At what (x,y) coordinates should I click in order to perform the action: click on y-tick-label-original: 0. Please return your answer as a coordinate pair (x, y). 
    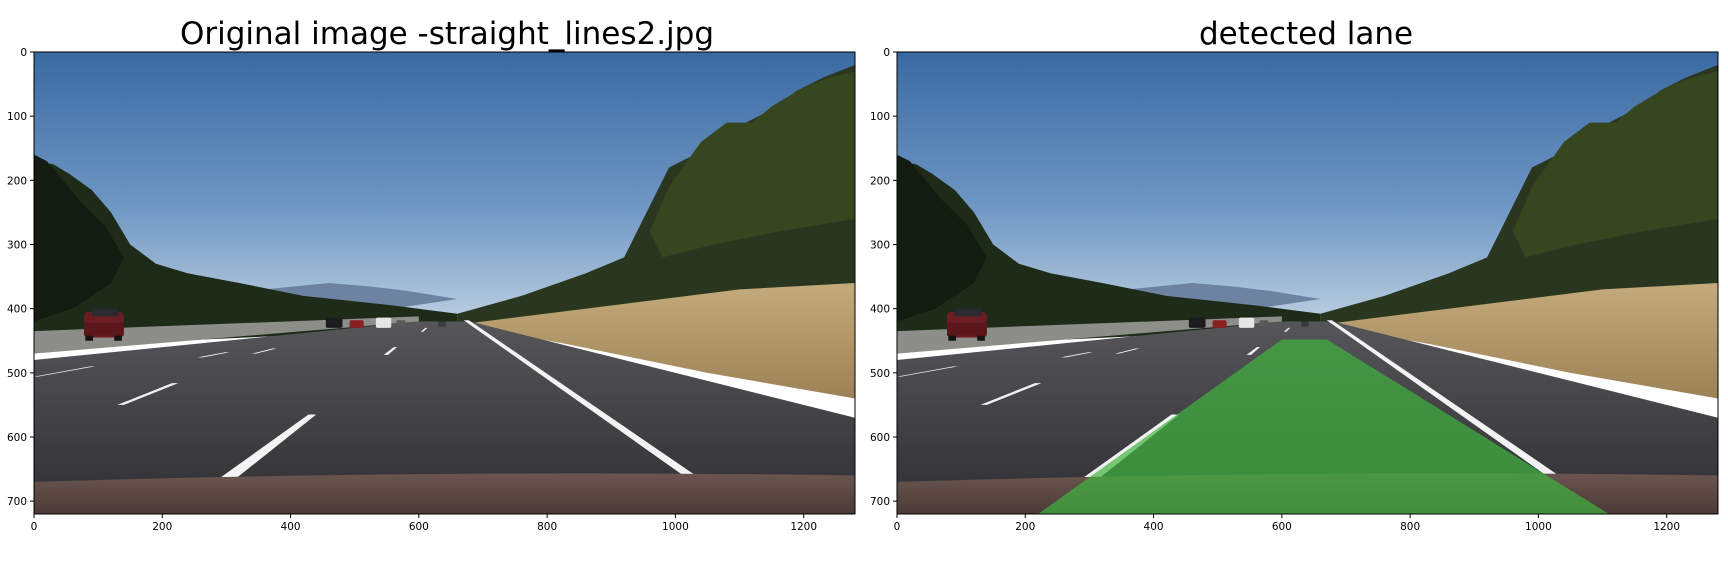
    Looking at the image, I should click on (23, 53).